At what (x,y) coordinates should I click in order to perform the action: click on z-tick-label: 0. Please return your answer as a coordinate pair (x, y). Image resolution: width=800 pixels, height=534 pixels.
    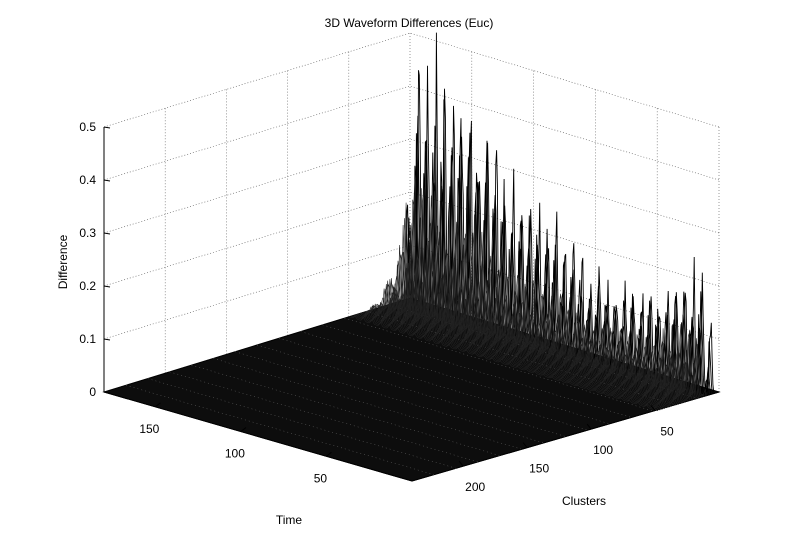
    Looking at the image, I should click on (92, 392).